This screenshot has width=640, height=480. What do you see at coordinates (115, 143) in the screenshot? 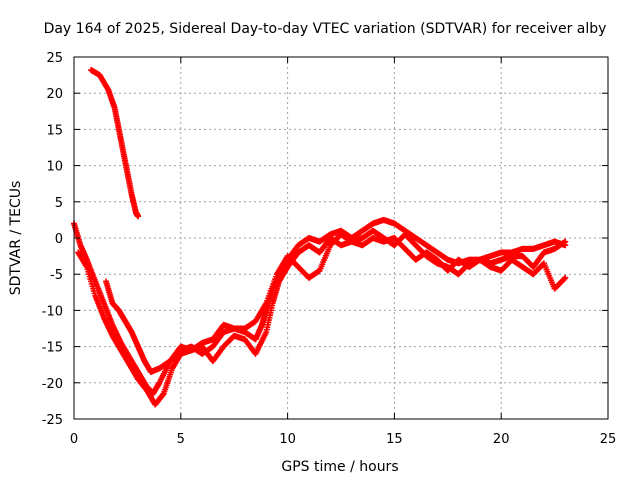
I see `series-track-a` at bounding box center [115, 143].